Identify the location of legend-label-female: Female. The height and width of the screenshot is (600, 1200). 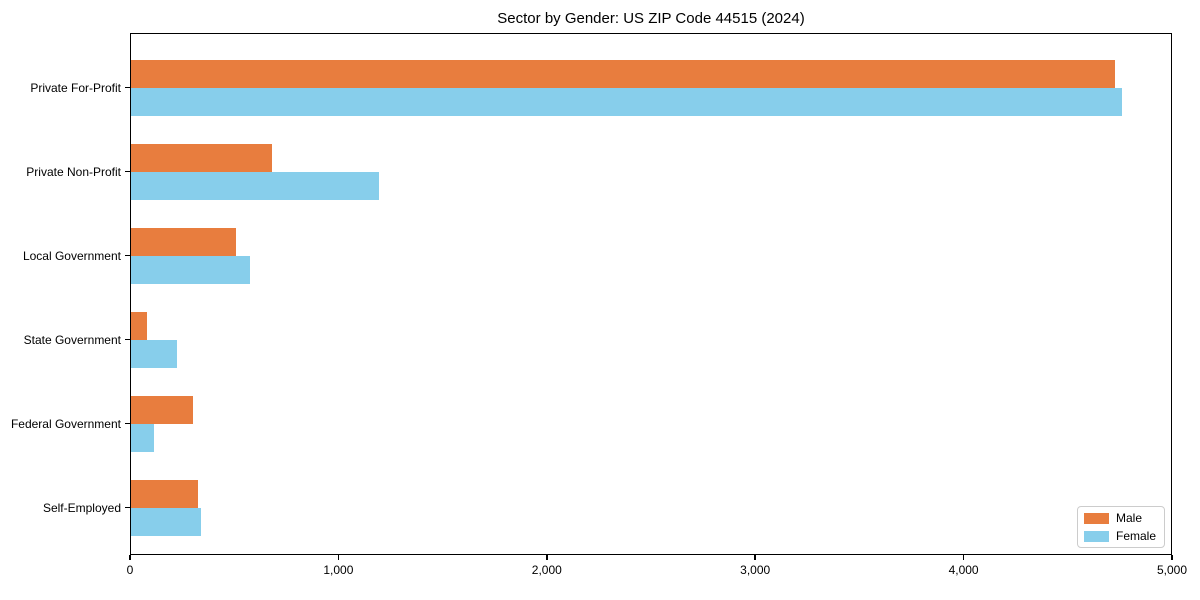
(1136, 536).